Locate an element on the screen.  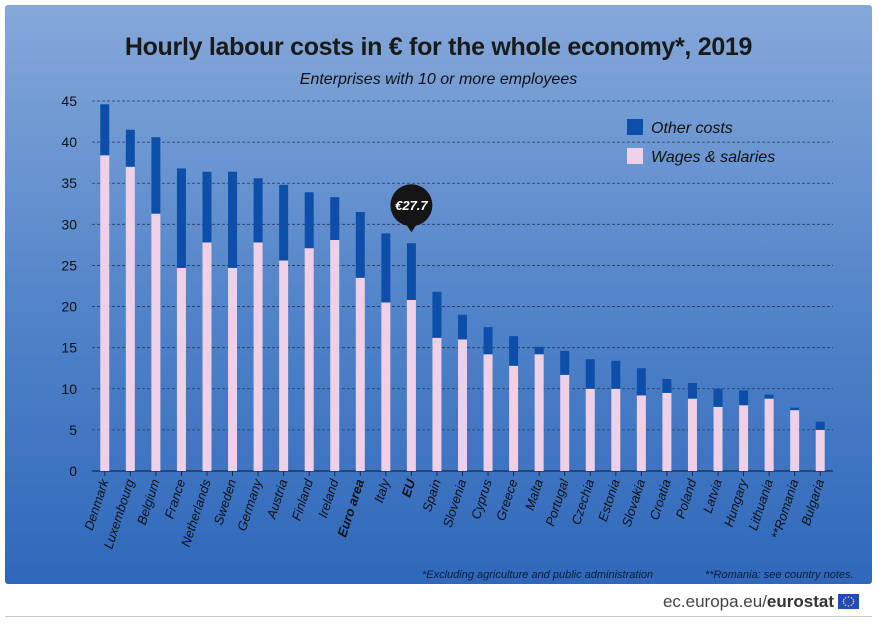
x-tick-label: Poland is located at coordinates (686, 499).